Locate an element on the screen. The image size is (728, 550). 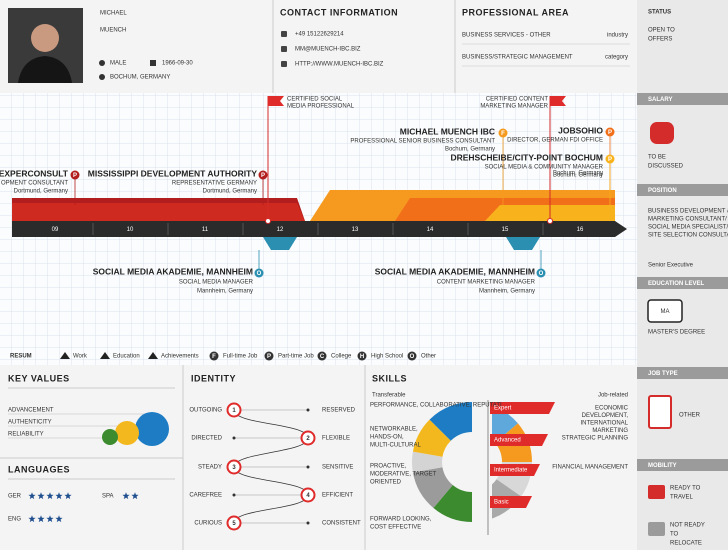
label: RELIABILITY is located at coordinates (26, 435).